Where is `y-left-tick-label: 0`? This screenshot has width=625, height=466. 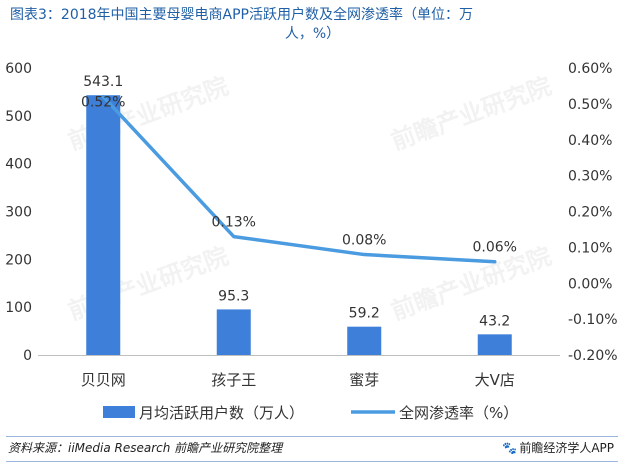 y-left-tick-label: 0 is located at coordinates (27, 356).